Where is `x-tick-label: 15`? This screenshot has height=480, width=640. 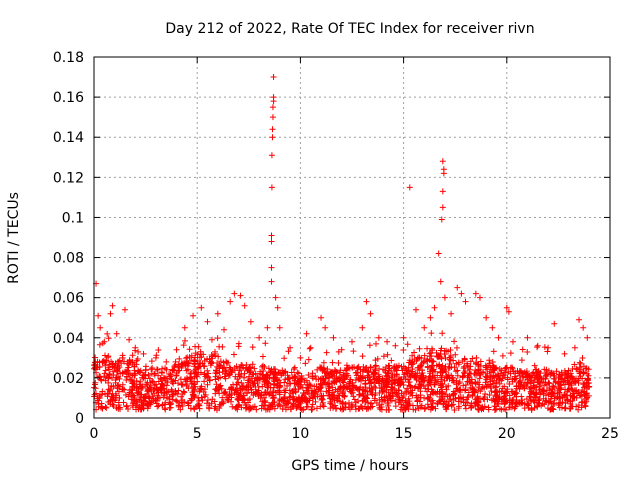 x-tick-label: 15 is located at coordinates (404, 434).